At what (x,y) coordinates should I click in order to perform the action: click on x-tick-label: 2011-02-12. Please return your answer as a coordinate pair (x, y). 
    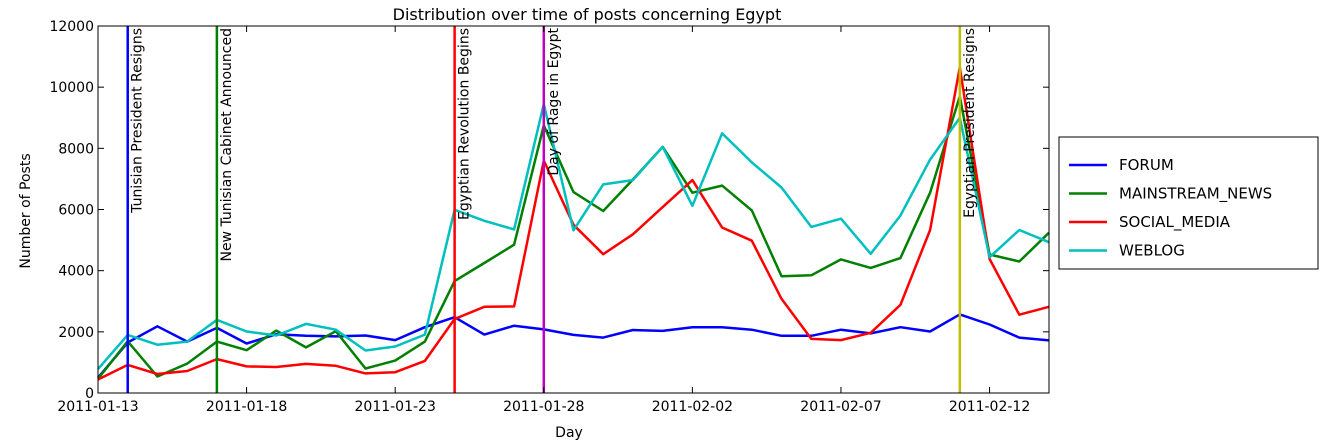
    Looking at the image, I should click on (989, 407).